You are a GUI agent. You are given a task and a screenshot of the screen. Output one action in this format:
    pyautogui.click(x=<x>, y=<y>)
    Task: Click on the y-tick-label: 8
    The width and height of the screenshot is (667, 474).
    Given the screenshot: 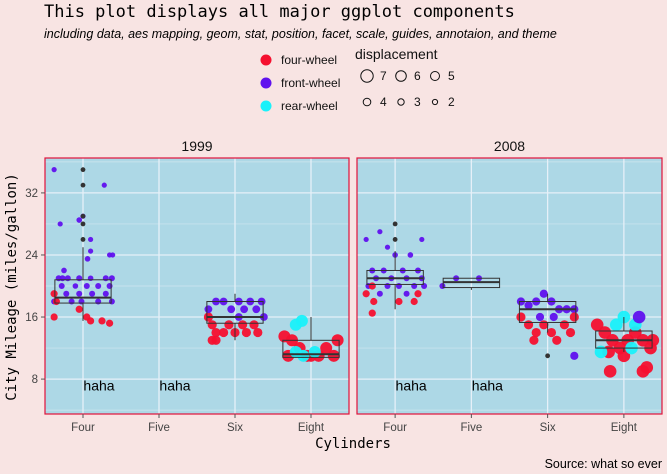 What is the action you would take?
    pyautogui.click(x=35, y=380)
    